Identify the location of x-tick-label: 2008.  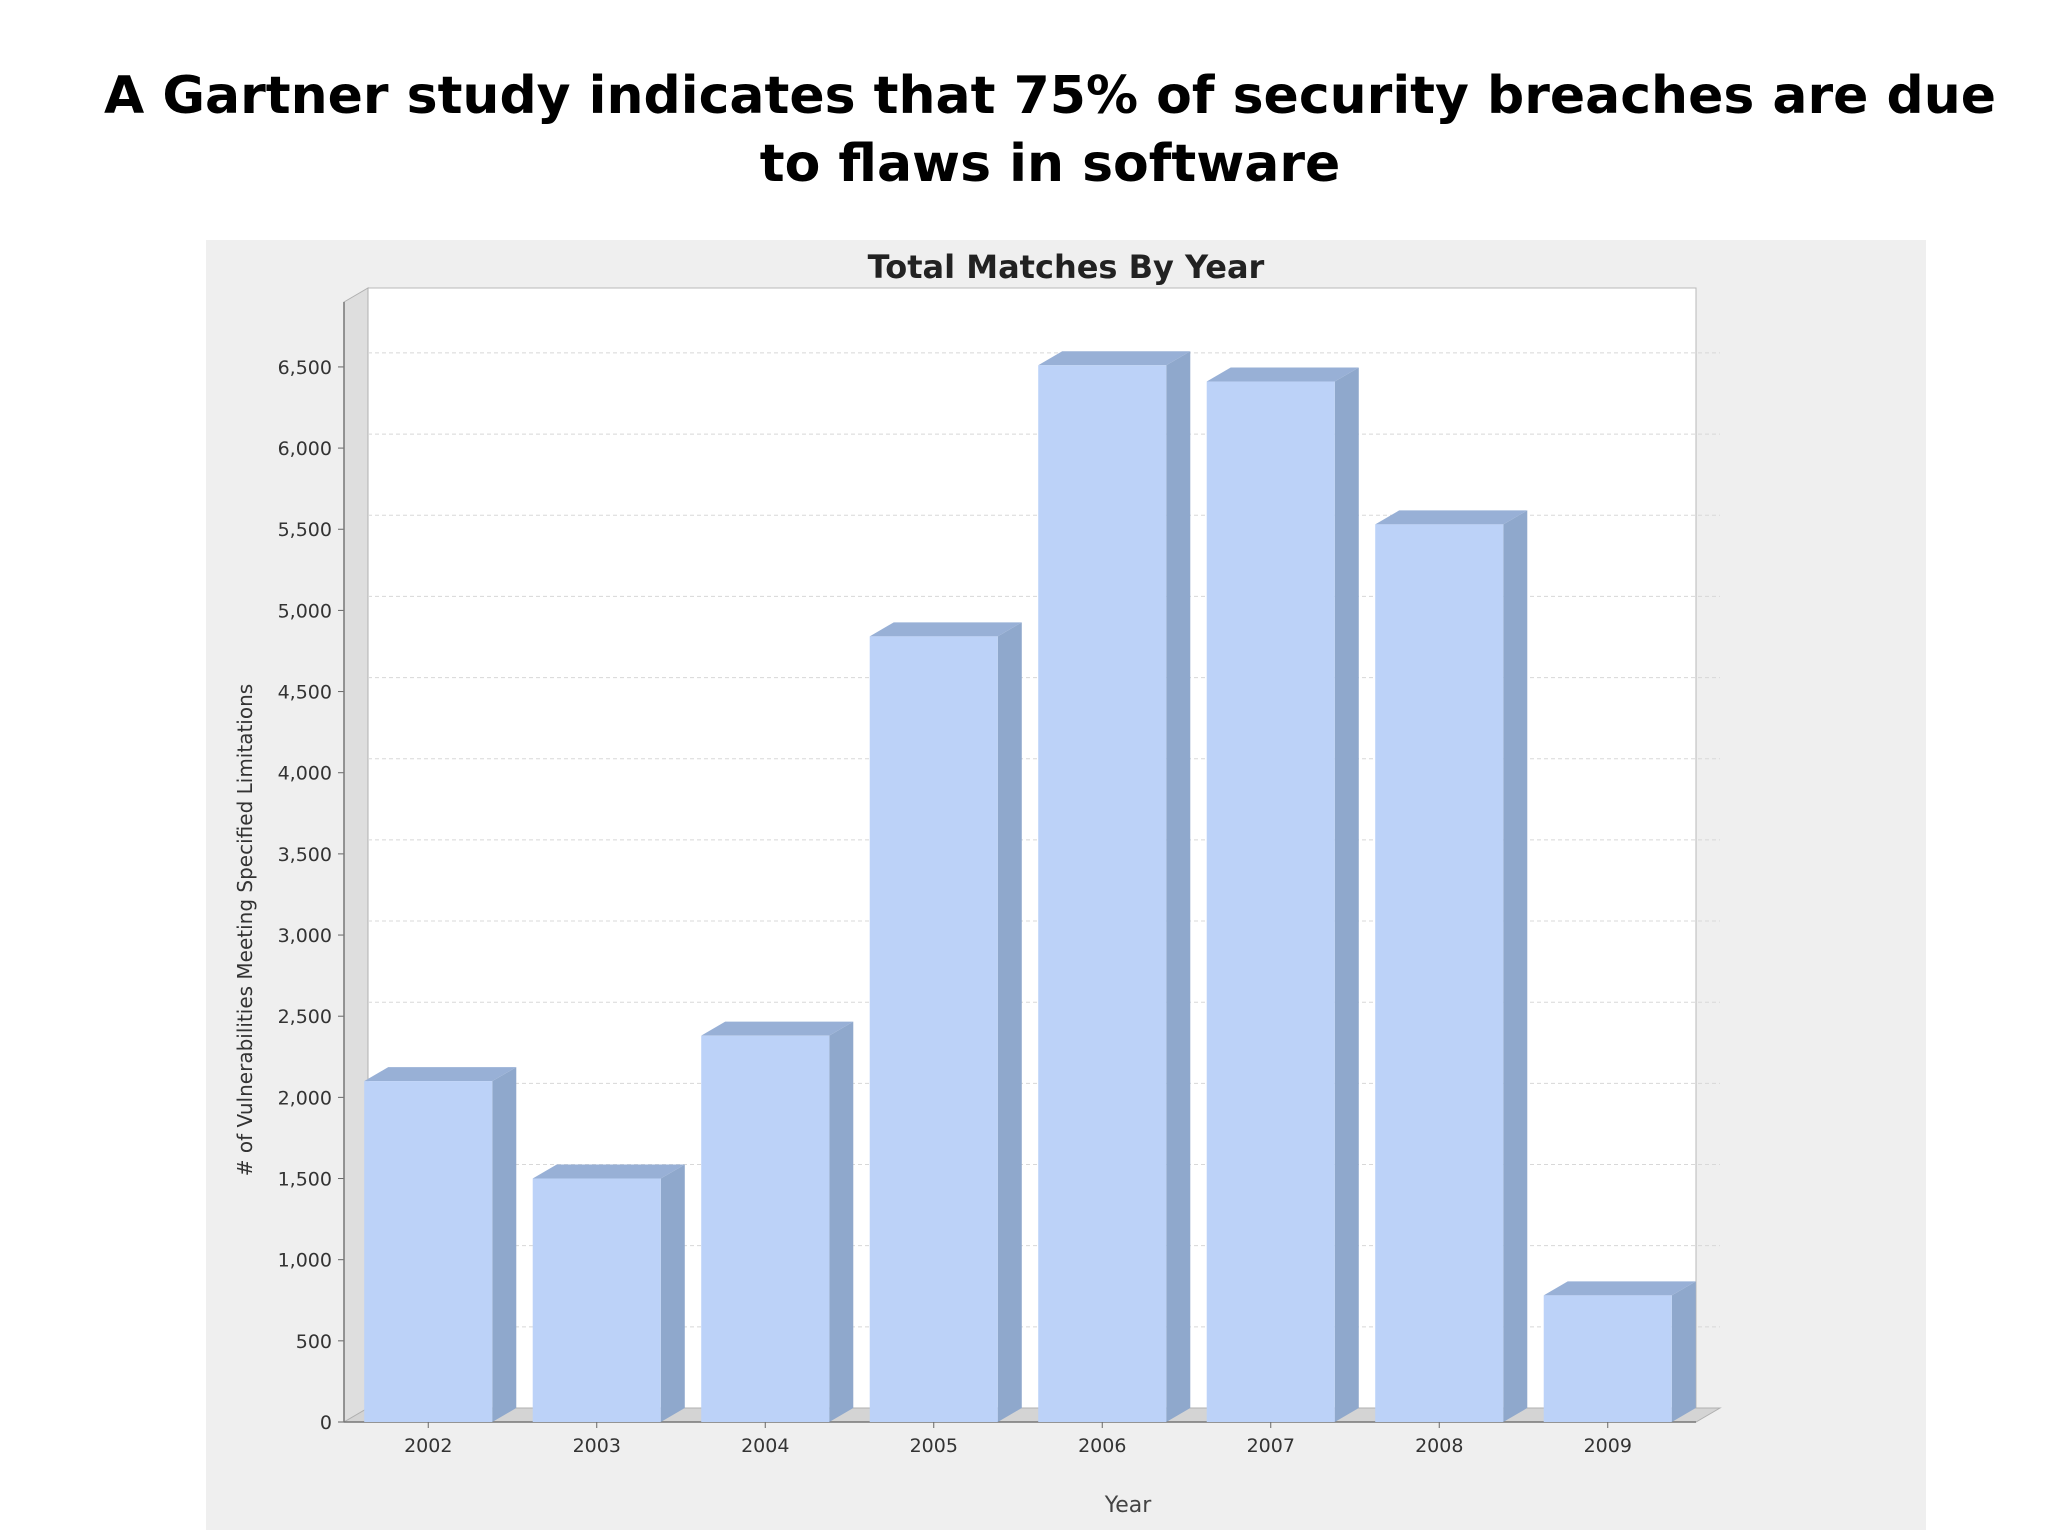
(1439, 1446).